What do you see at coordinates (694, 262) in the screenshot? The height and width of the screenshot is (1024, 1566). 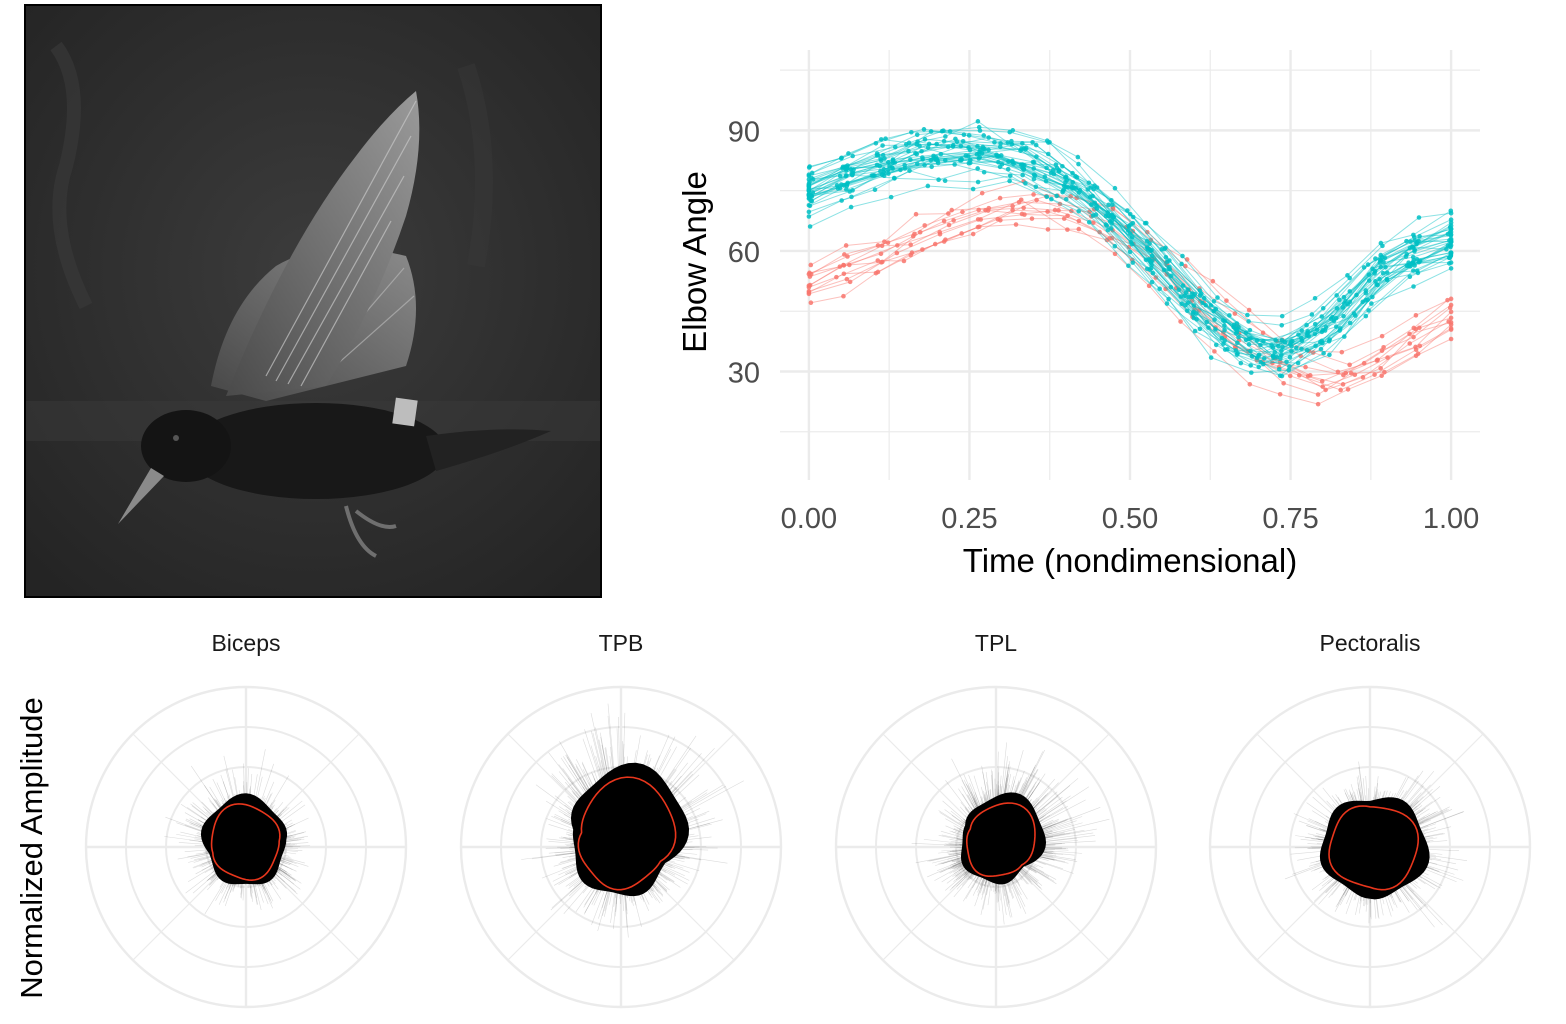 I see `y-axis-label: Elbow Angle` at bounding box center [694, 262].